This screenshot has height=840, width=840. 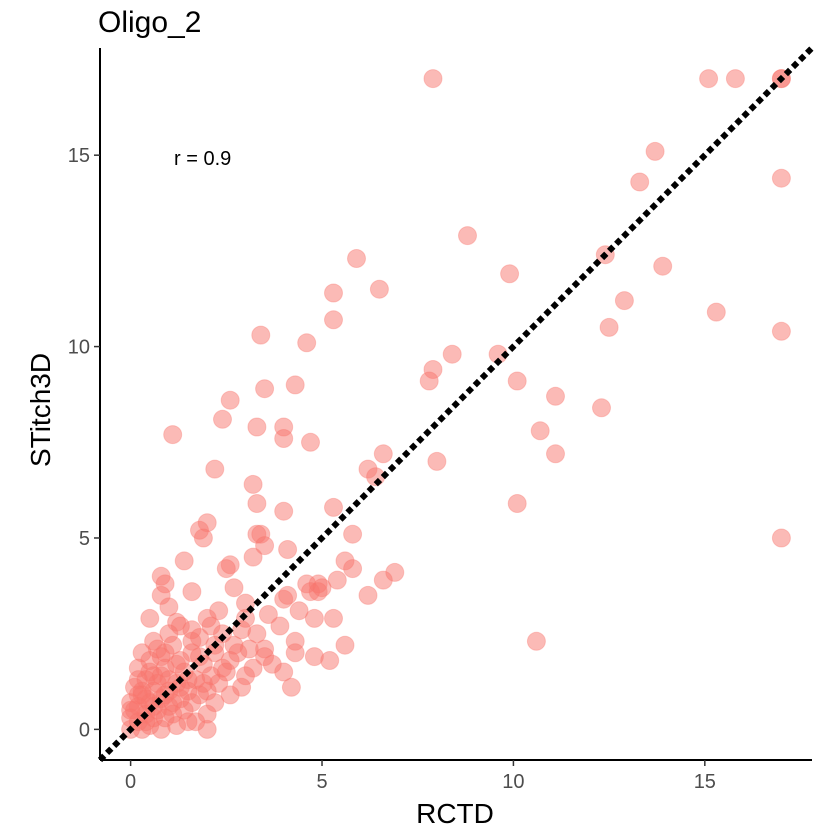 What do you see at coordinates (84, 539) in the screenshot?
I see `y-tick-label: 5` at bounding box center [84, 539].